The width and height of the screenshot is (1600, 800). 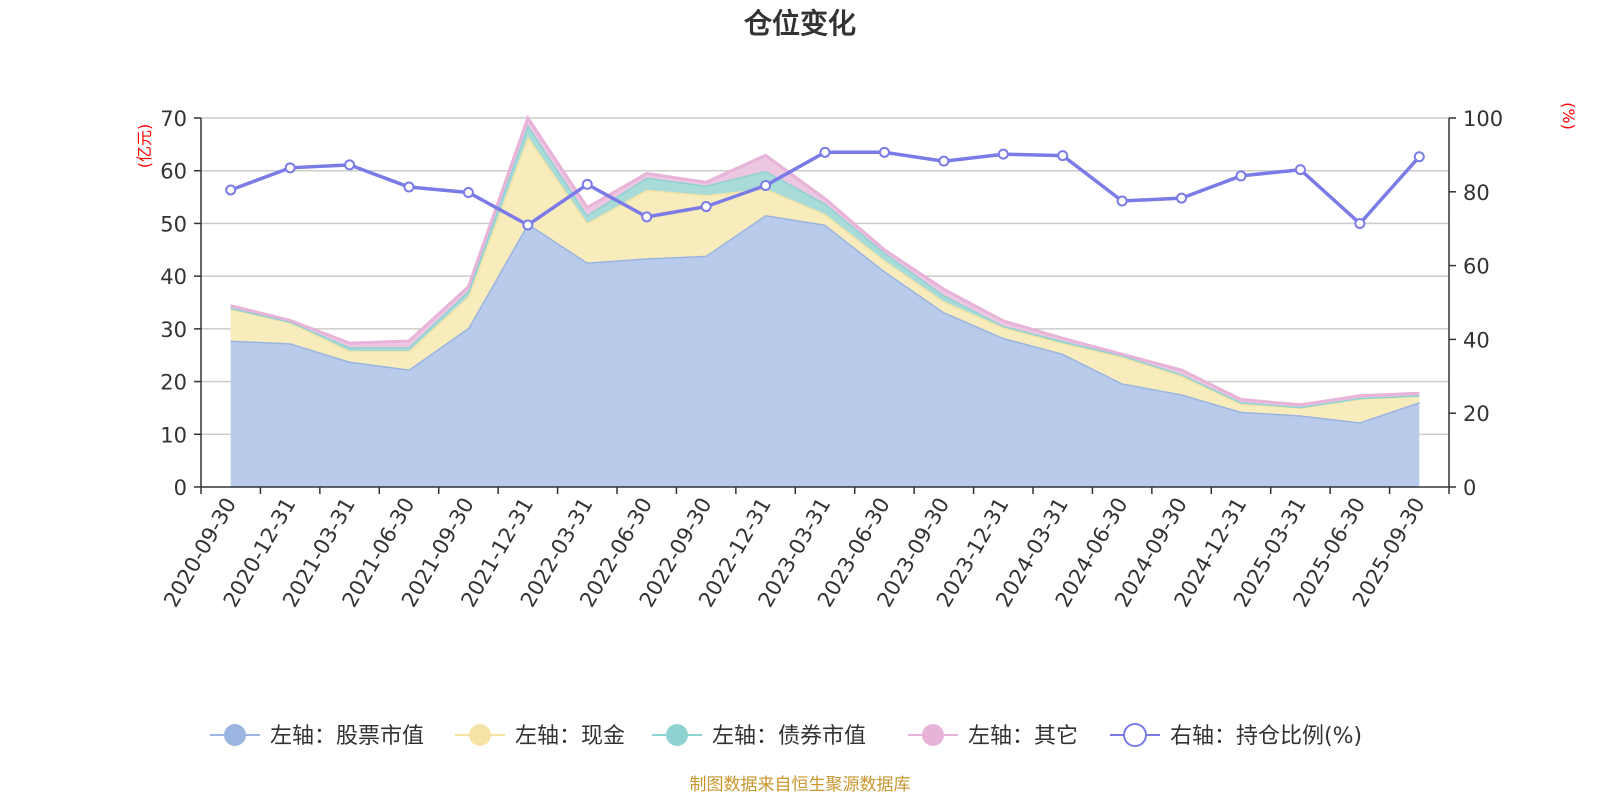 I want to click on right-tick-label-2: 40, so click(x=1476, y=340).